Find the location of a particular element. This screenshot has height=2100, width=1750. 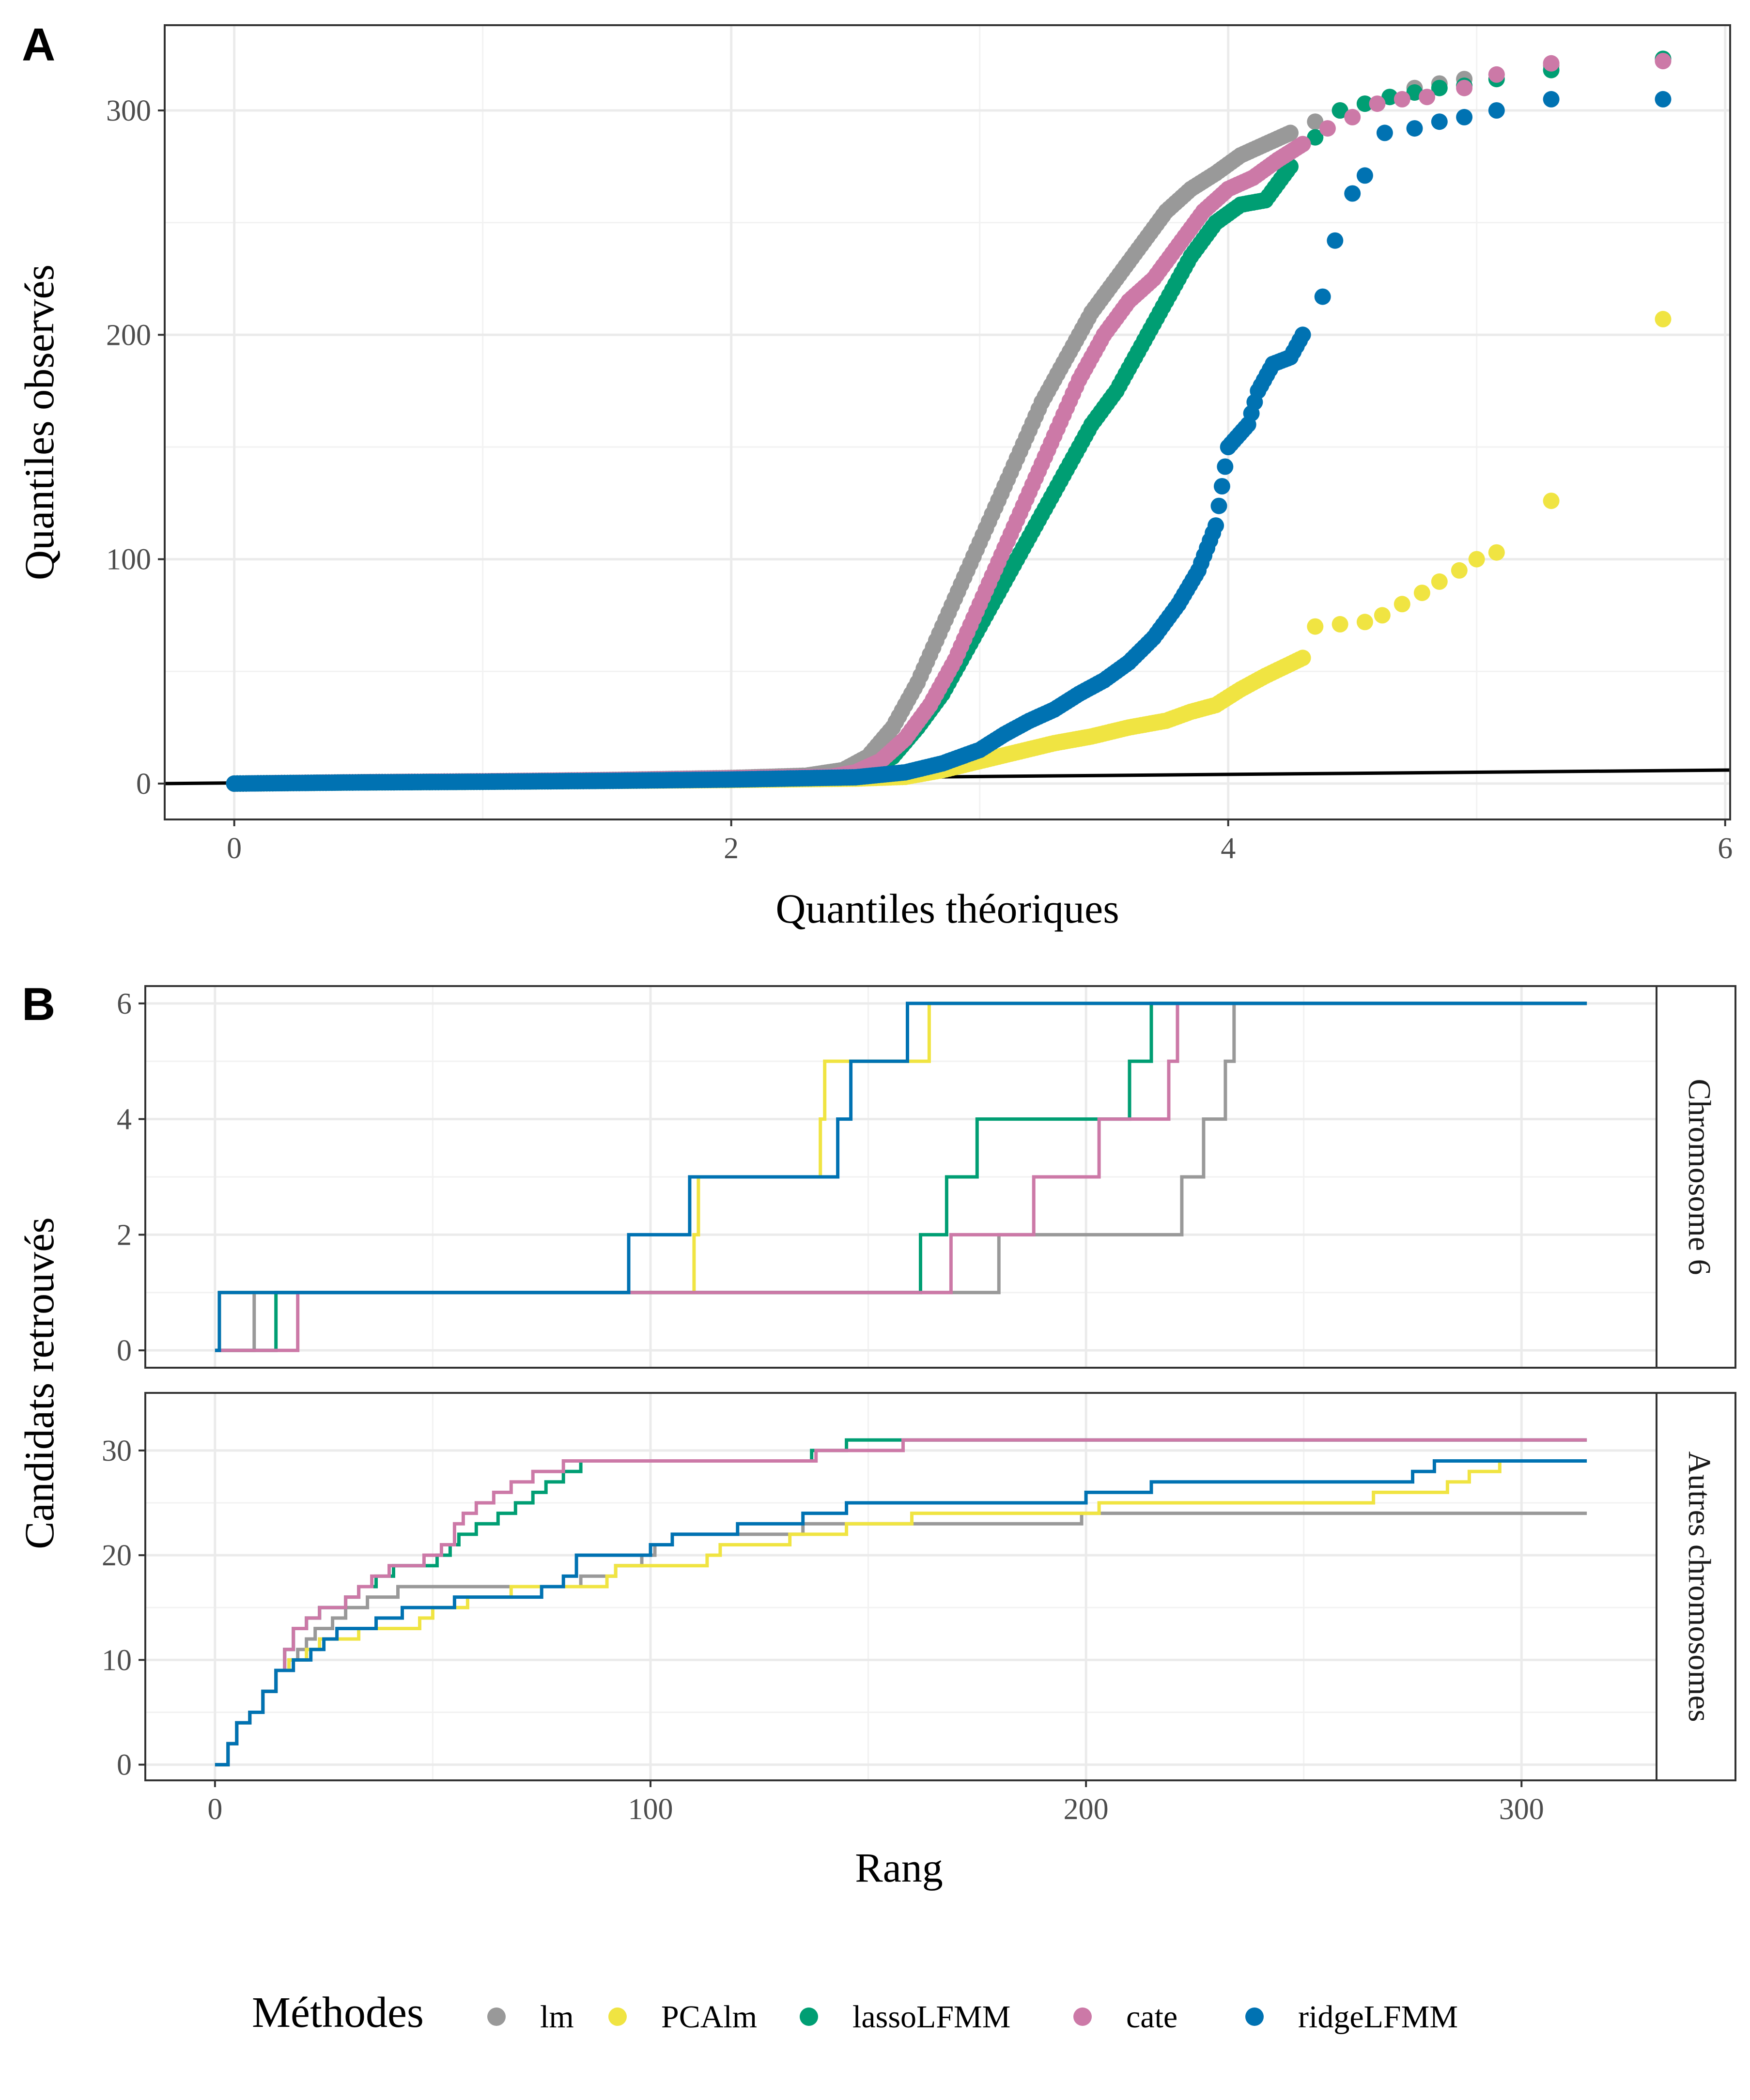

legend-key-cate is located at coordinates (1082, 2016).